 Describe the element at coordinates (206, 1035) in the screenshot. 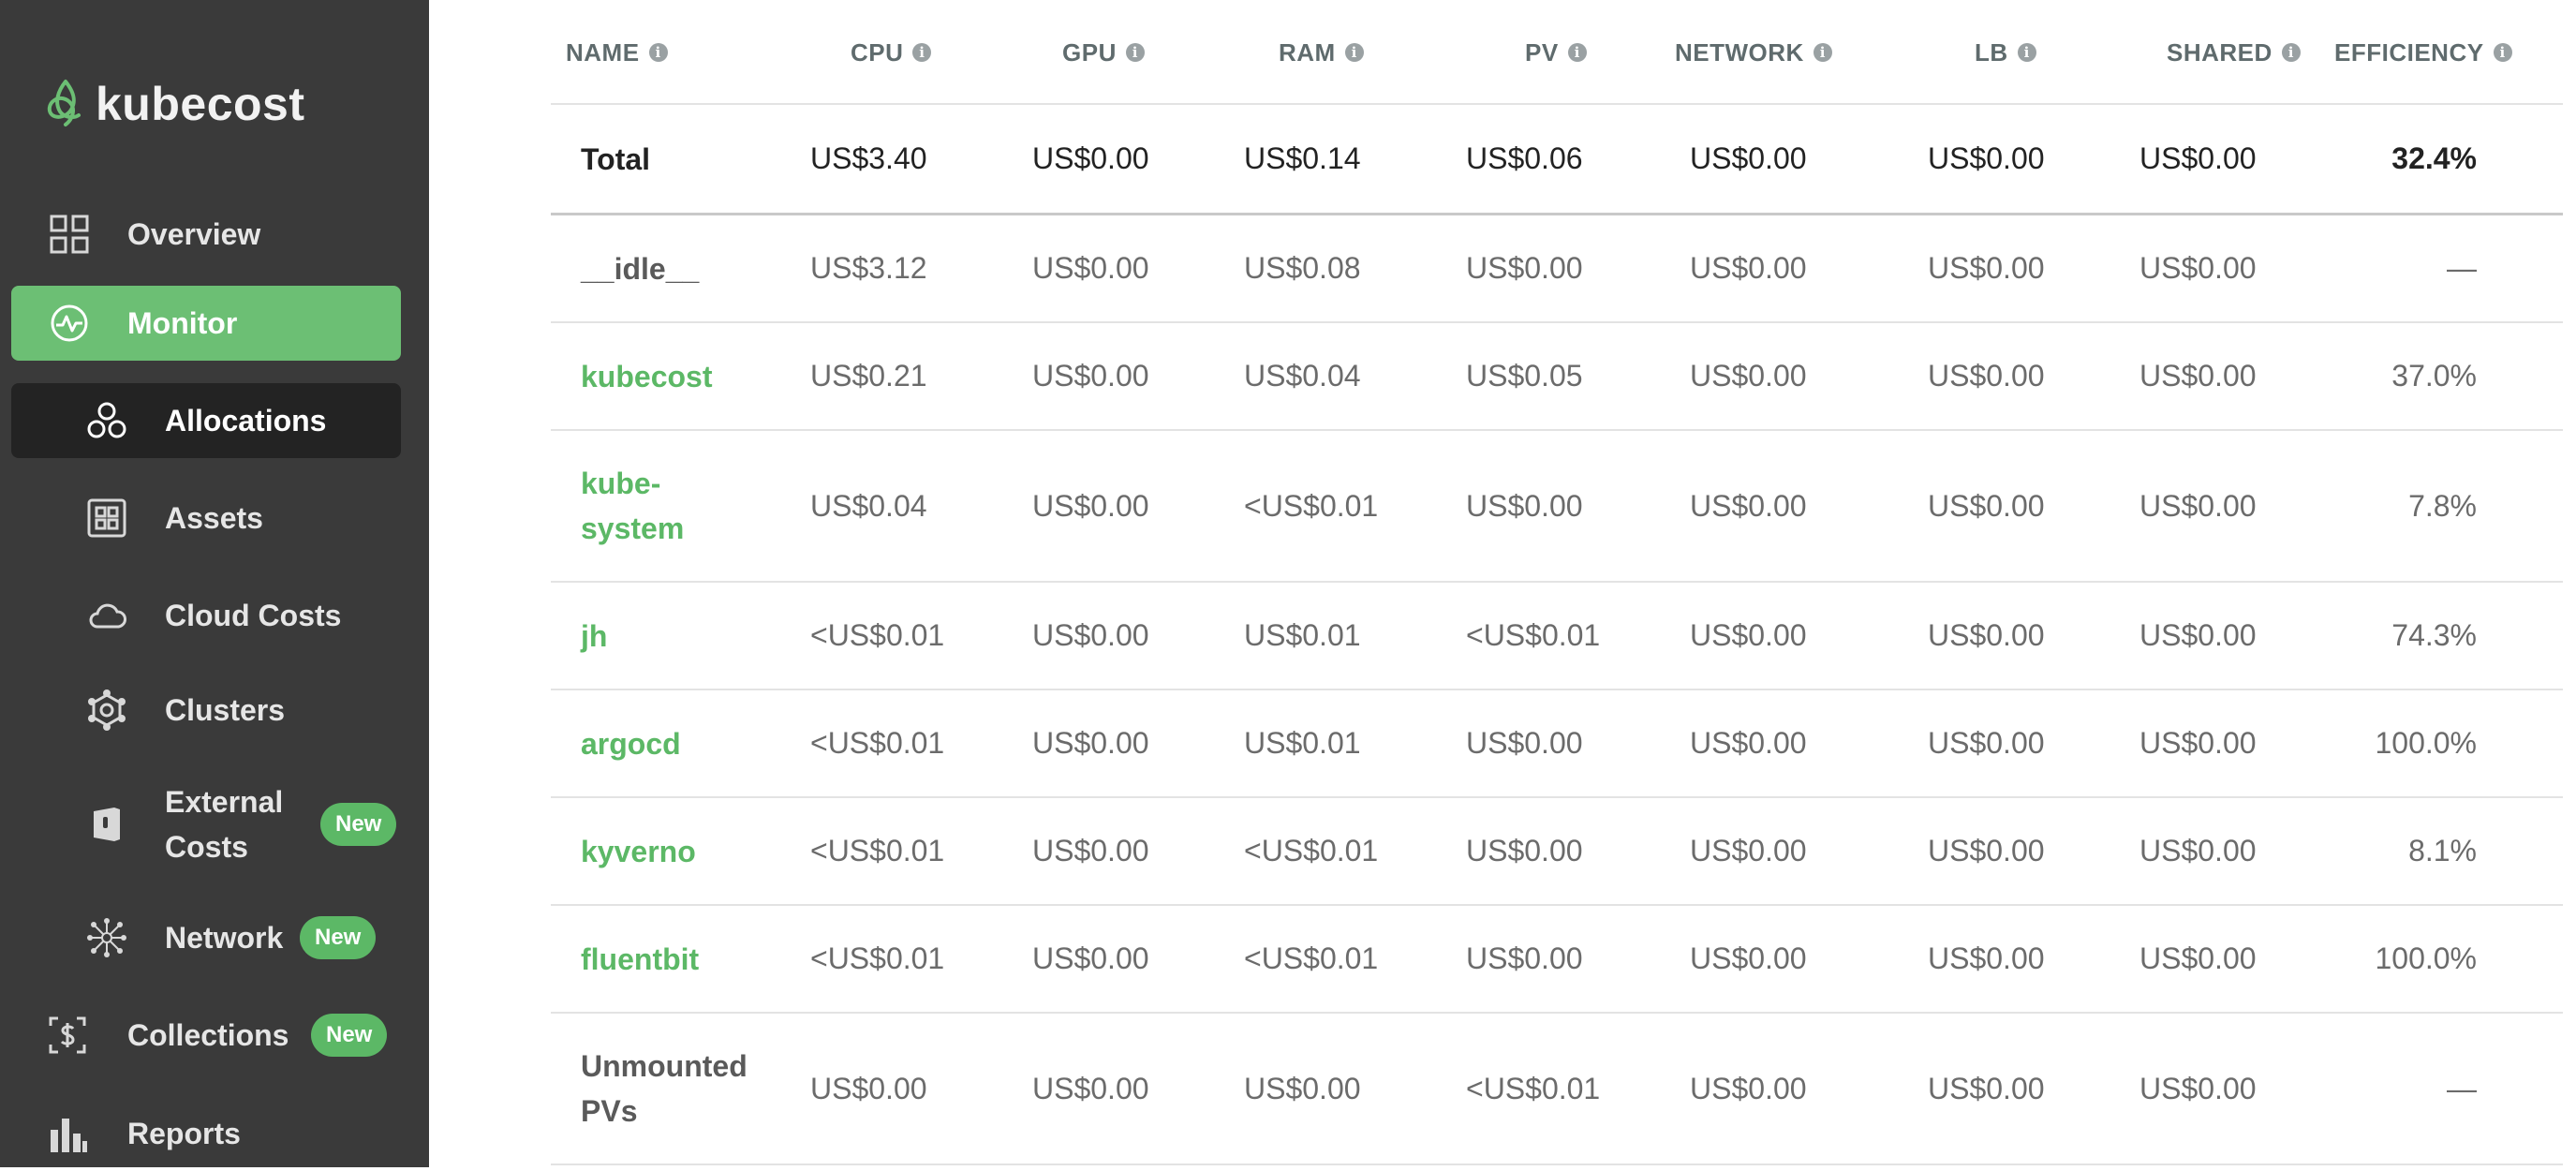

I see `nav-collections: Collections New` at that location.